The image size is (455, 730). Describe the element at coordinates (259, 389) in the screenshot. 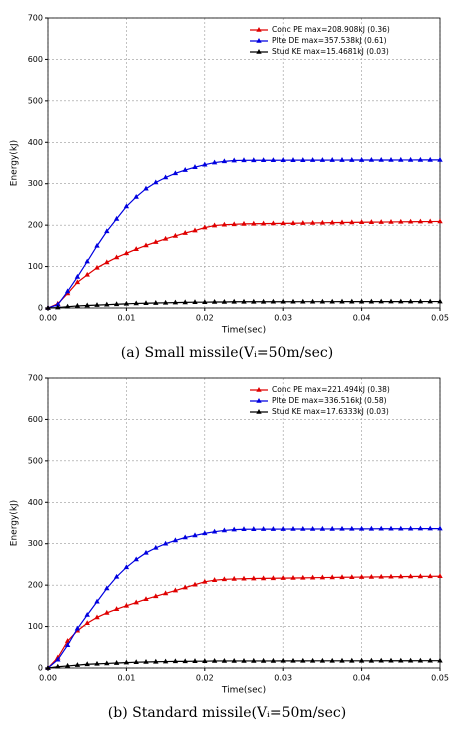

I see `legend-marker` at that location.